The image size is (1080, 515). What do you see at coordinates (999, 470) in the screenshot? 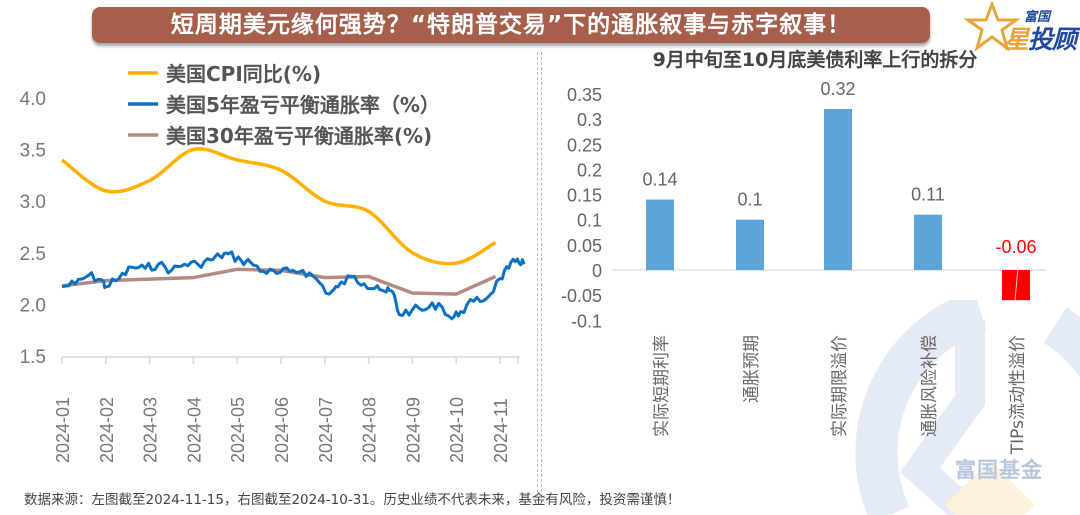
I see `watermark-text: 富国基金` at bounding box center [999, 470].